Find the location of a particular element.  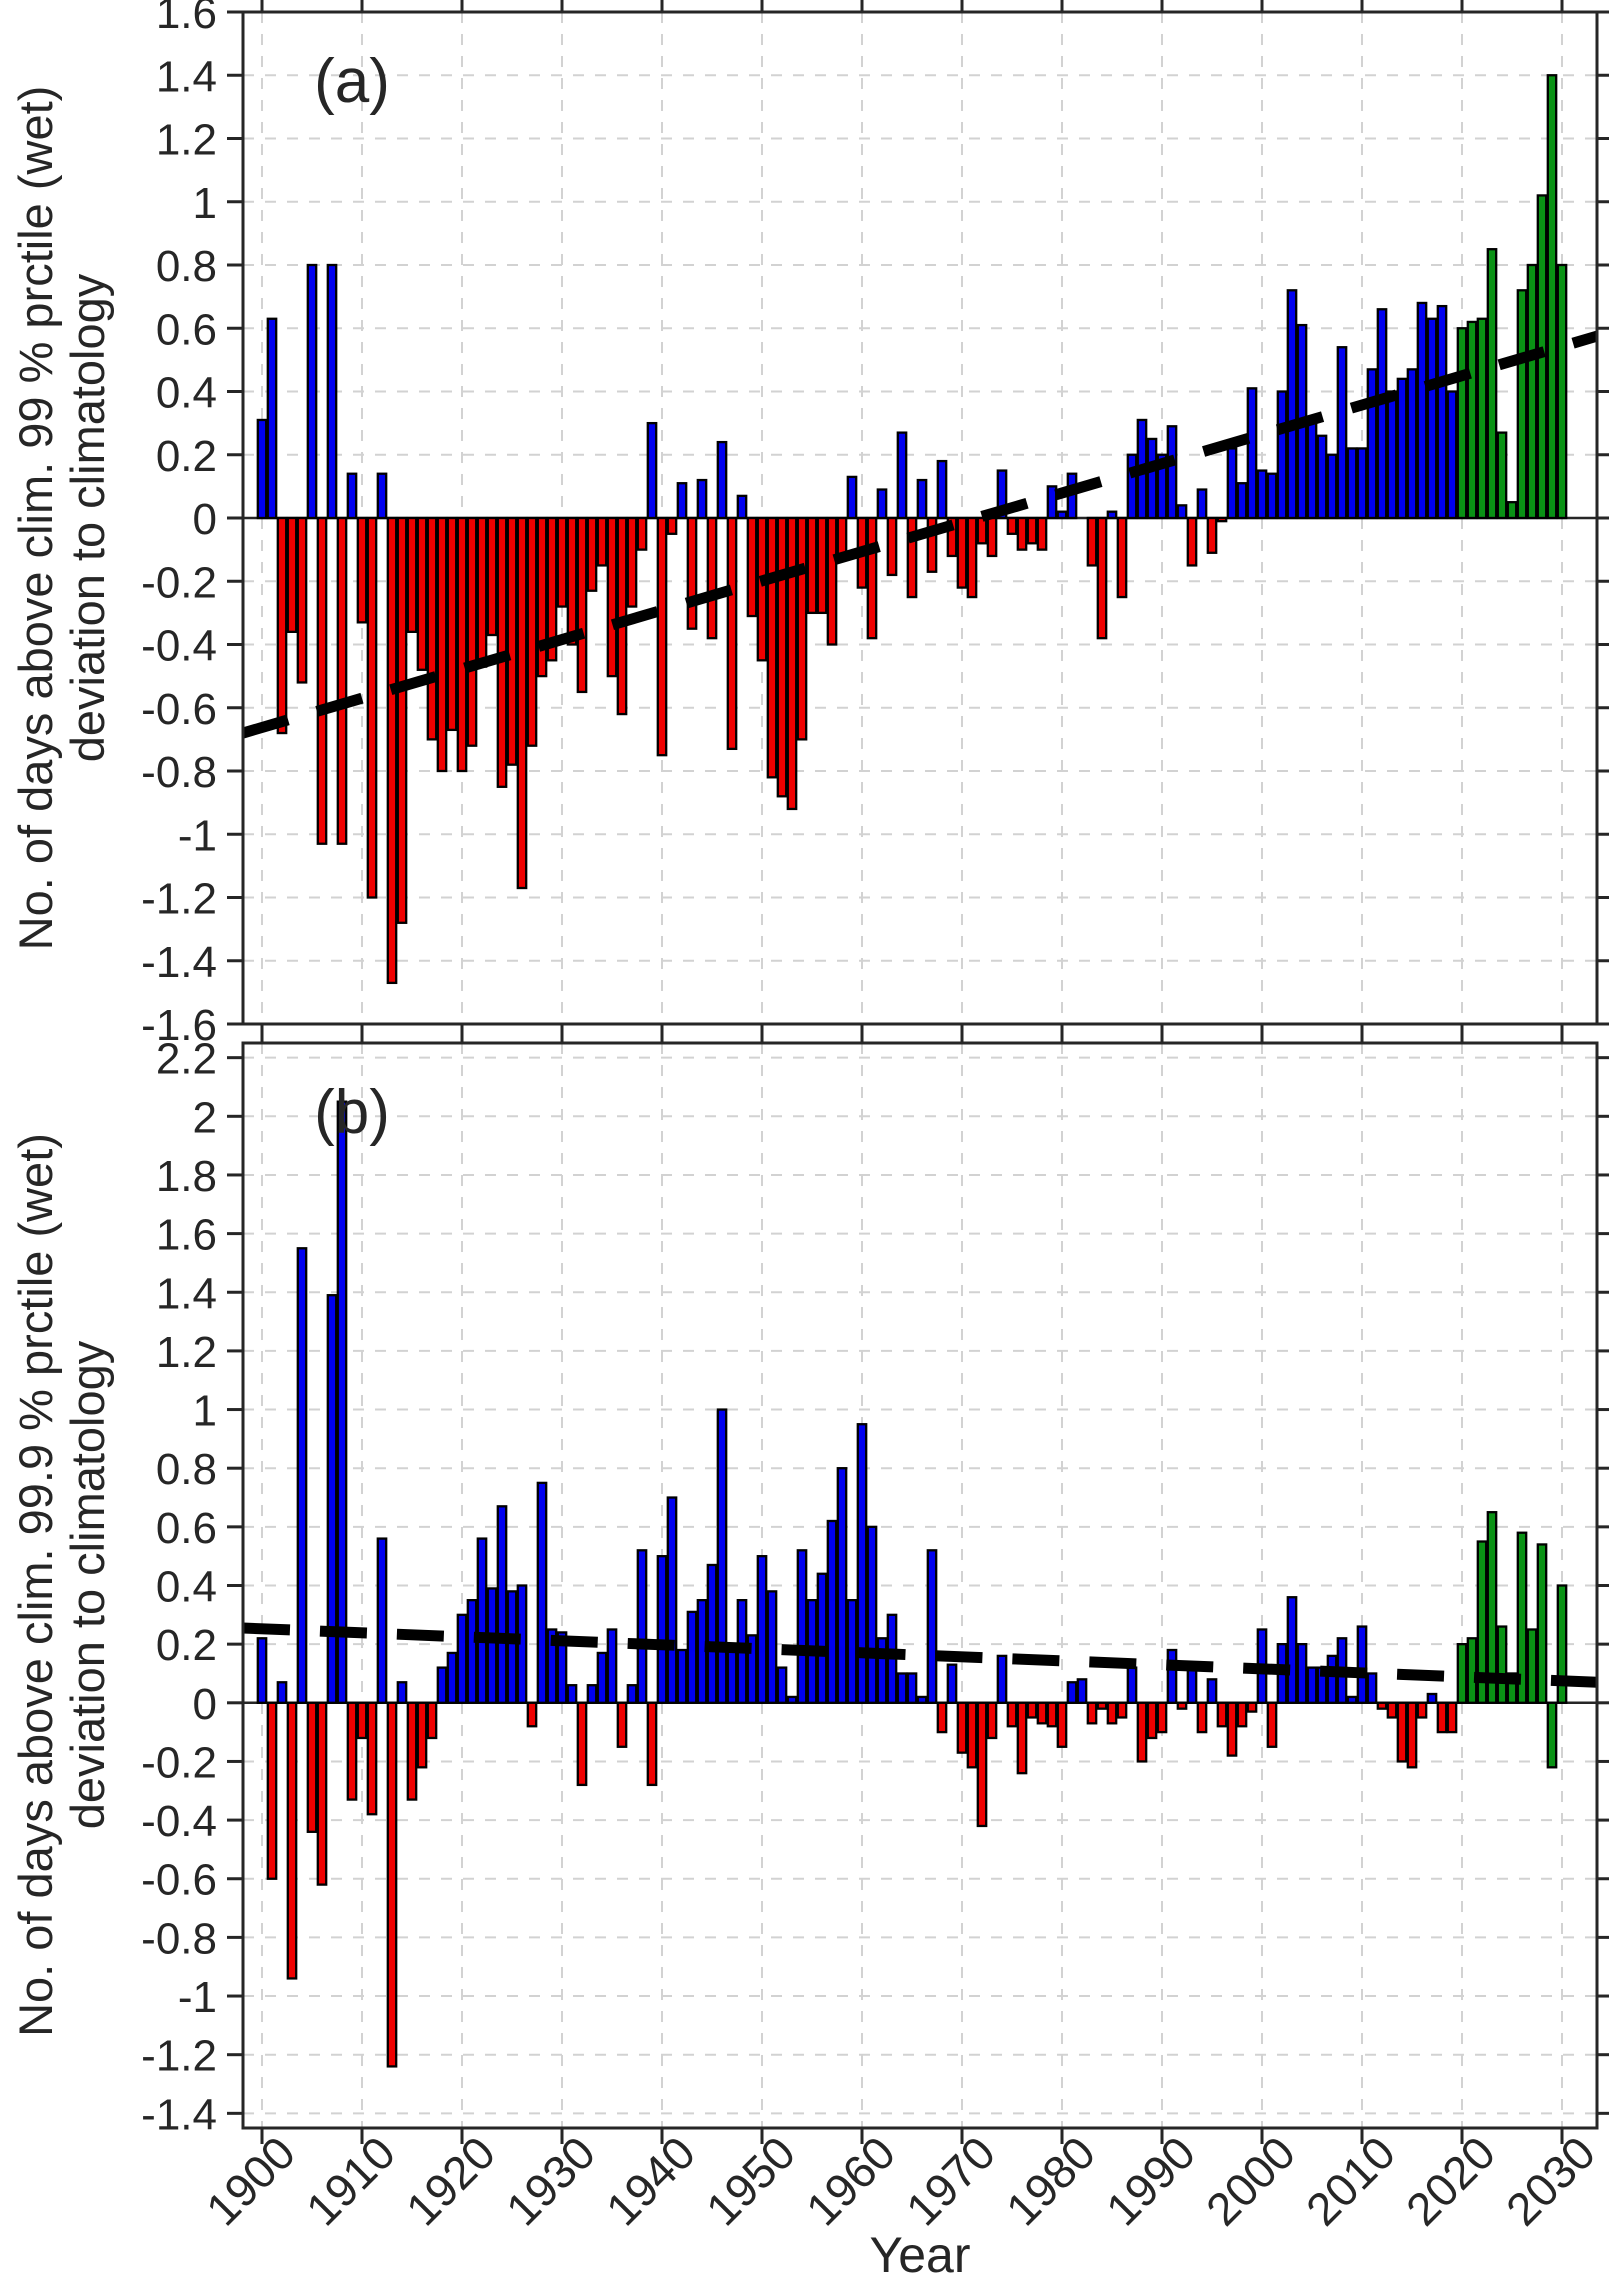

bar-a-2030 is located at coordinates (1562, 391).